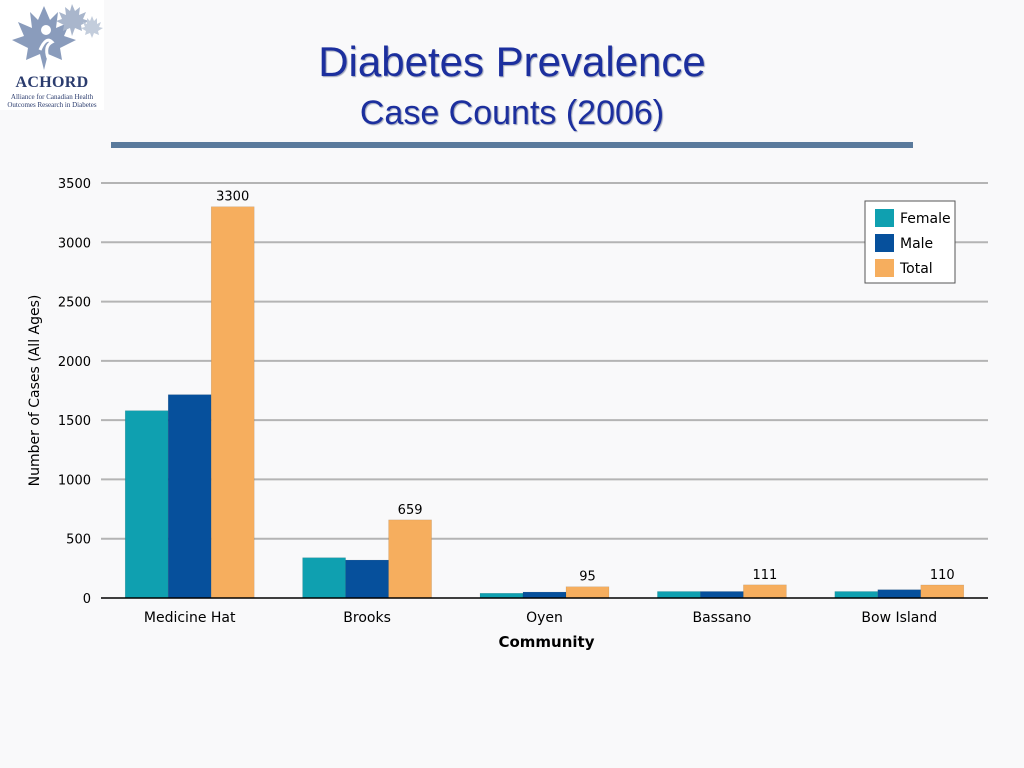  What do you see at coordinates (410, 510) in the screenshot?
I see `data-label: 659` at bounding box center [410, 510].